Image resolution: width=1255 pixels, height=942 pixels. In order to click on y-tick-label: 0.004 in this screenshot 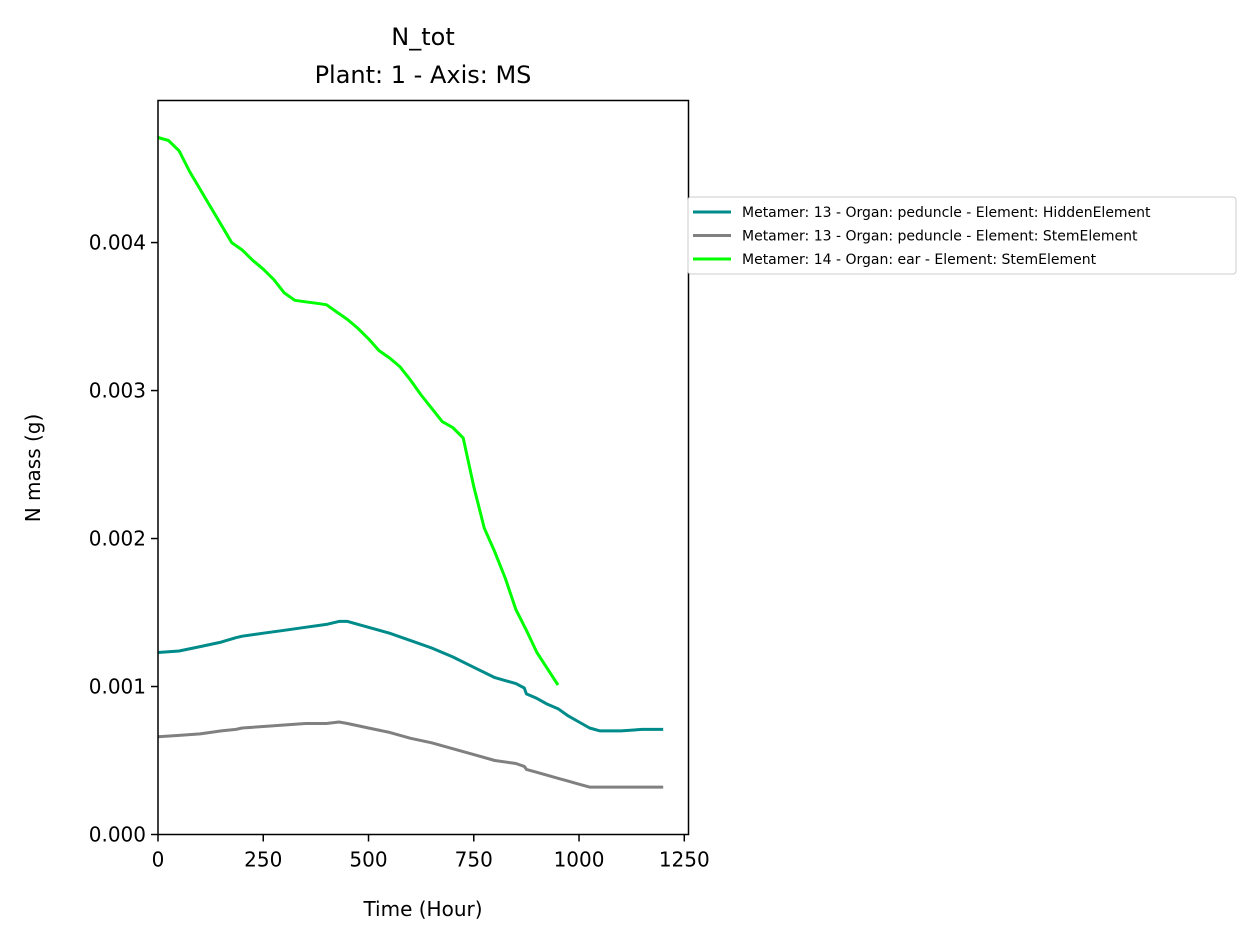, I will do `click(117, 243)`.